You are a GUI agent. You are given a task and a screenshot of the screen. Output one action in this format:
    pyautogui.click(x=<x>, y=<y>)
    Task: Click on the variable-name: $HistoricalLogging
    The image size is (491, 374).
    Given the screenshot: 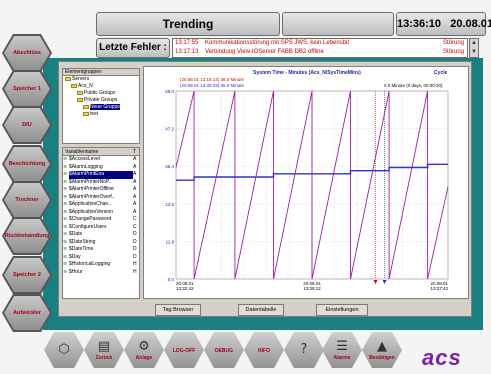 What is the action you would take?
    pyautogui.click(x=90, y=264)
    